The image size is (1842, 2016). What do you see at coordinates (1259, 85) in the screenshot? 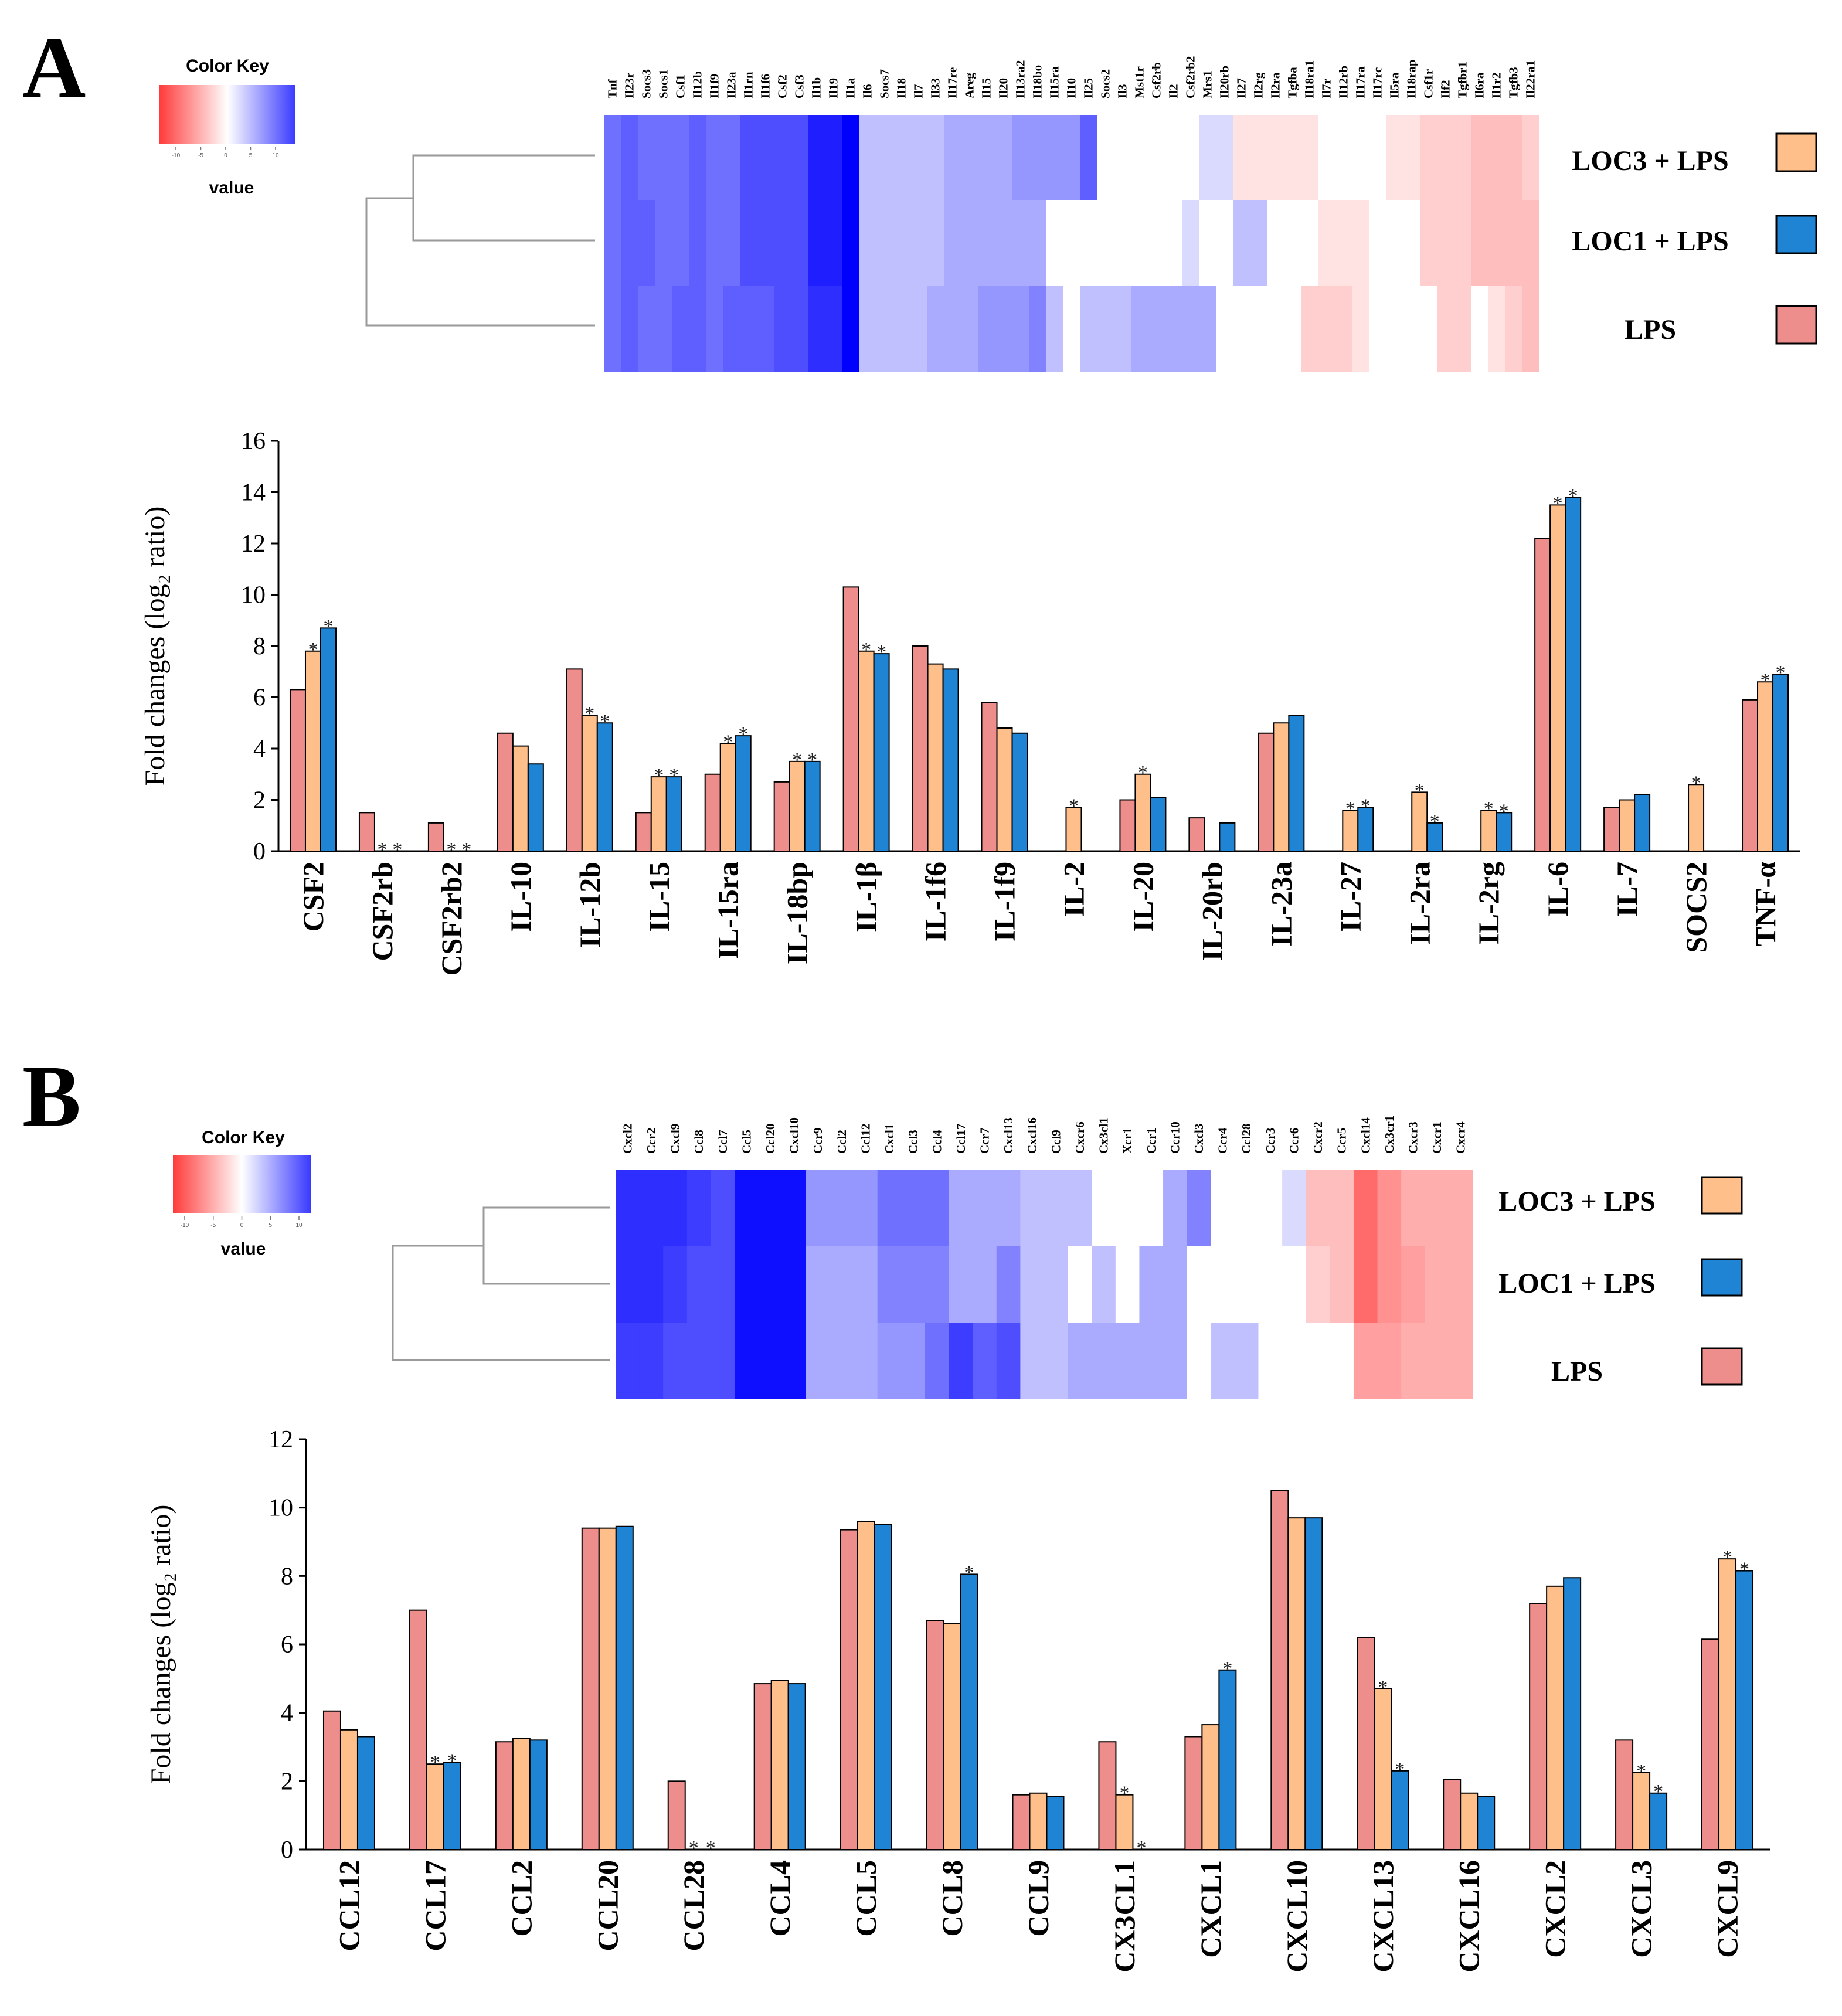
I see `heatmap-column-label: Il2rg` at bounding box center [1259, 85].